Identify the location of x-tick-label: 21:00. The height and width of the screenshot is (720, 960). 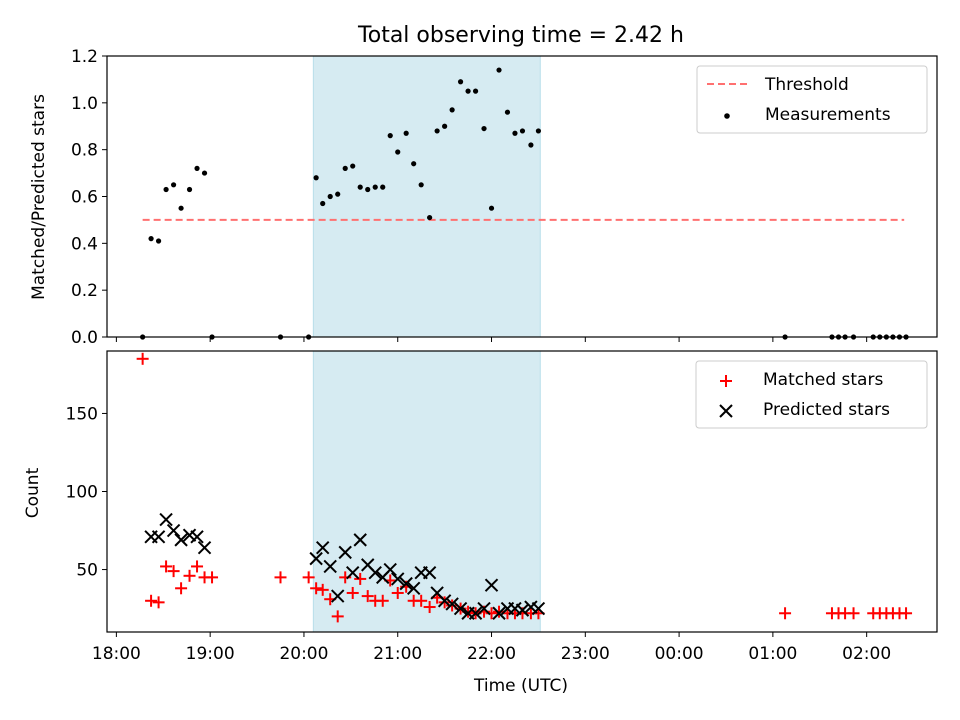
(397, 654).